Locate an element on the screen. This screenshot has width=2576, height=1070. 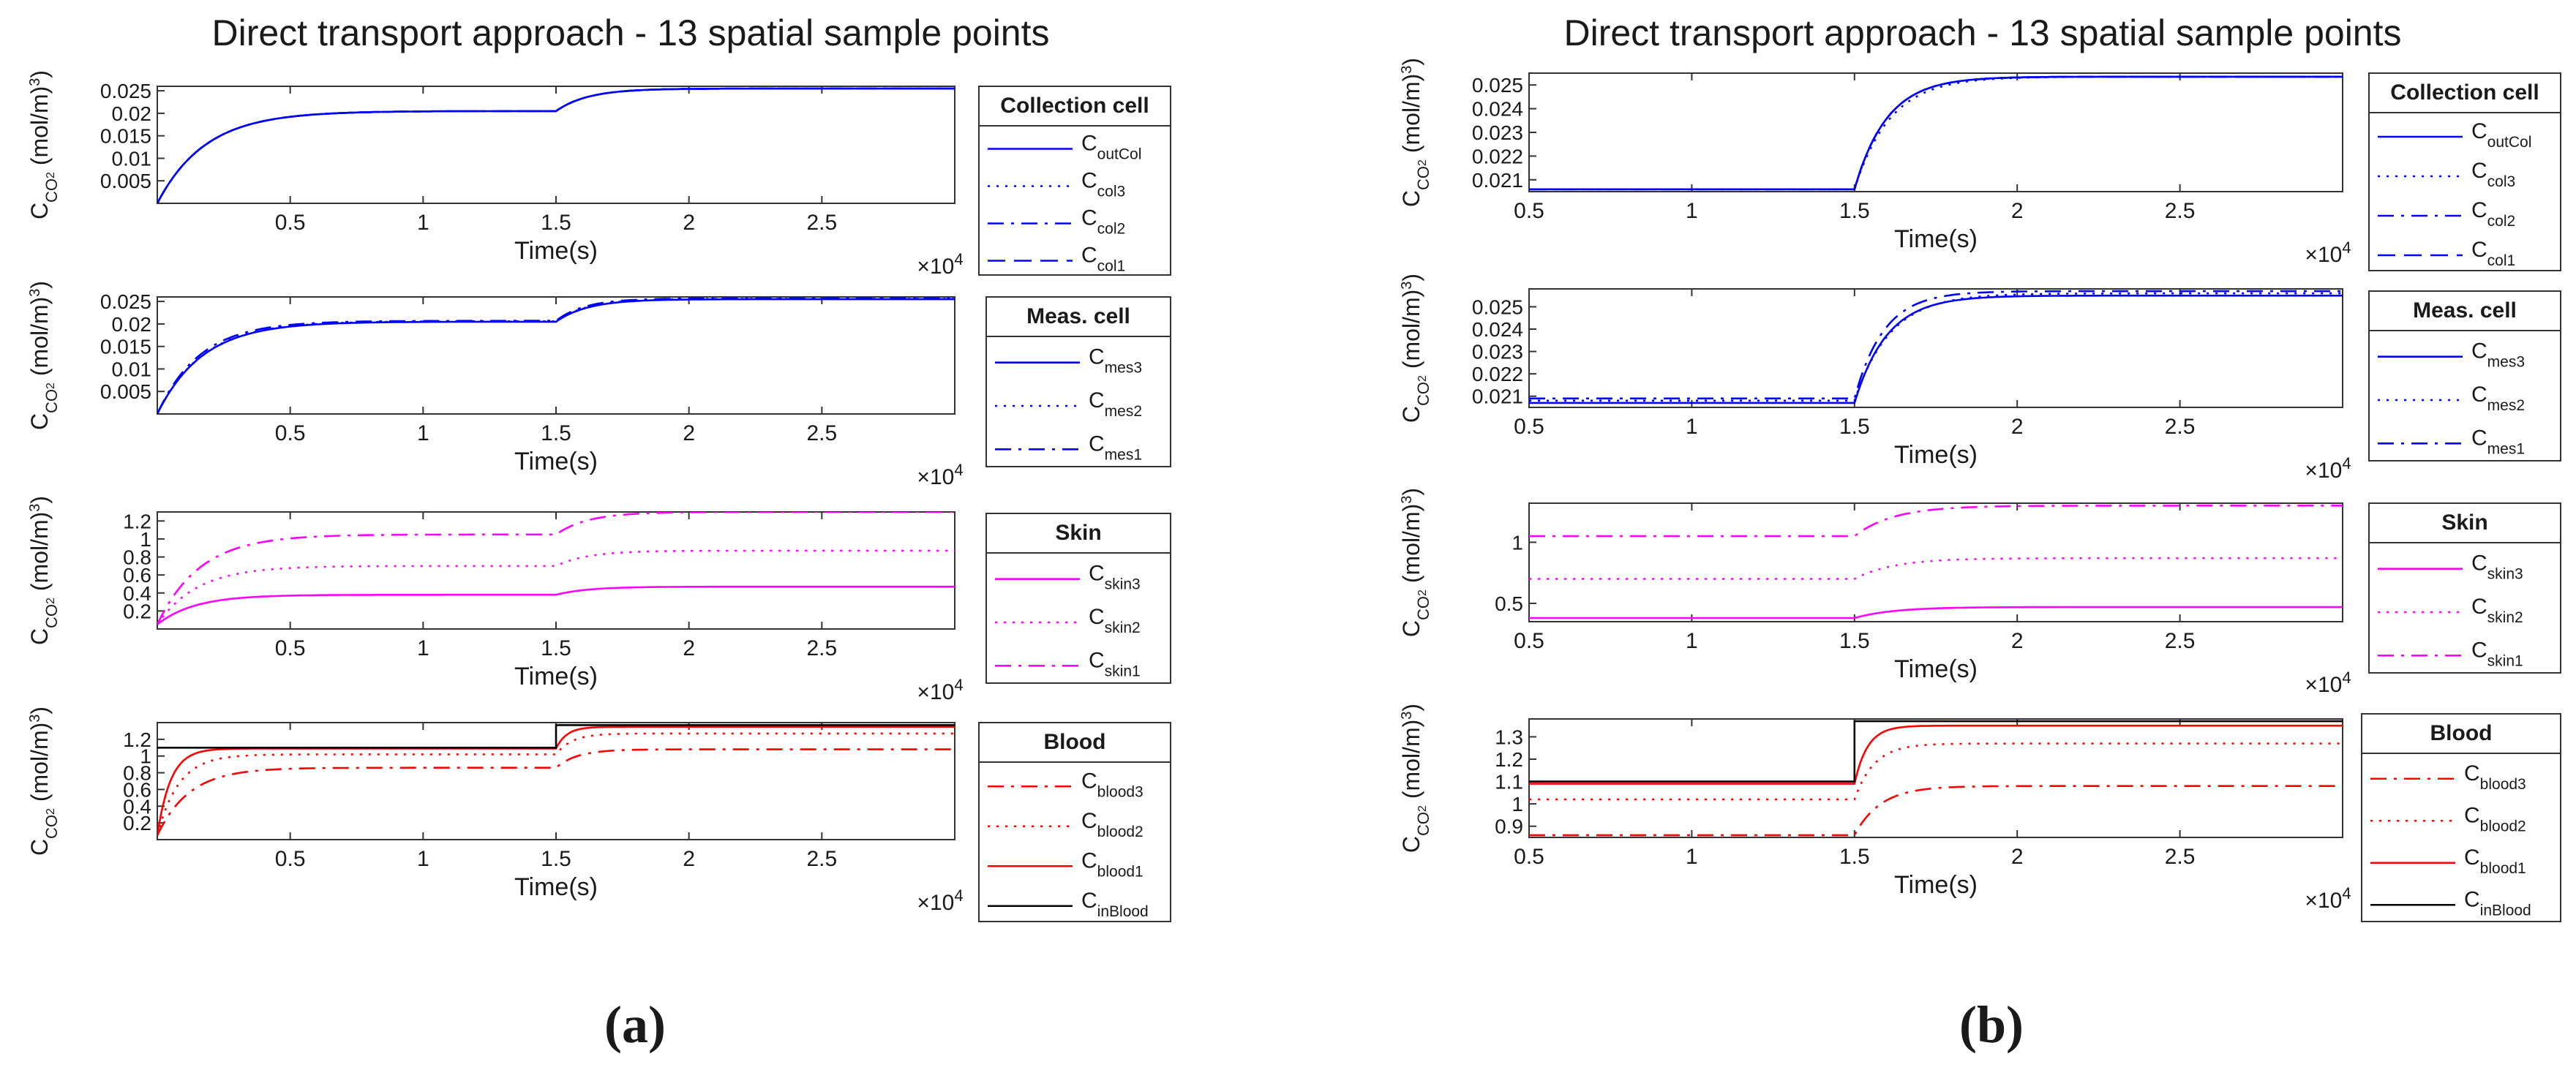
legend-entry-c-skin2: Cskin2 is located at coordinates (2497, 610).